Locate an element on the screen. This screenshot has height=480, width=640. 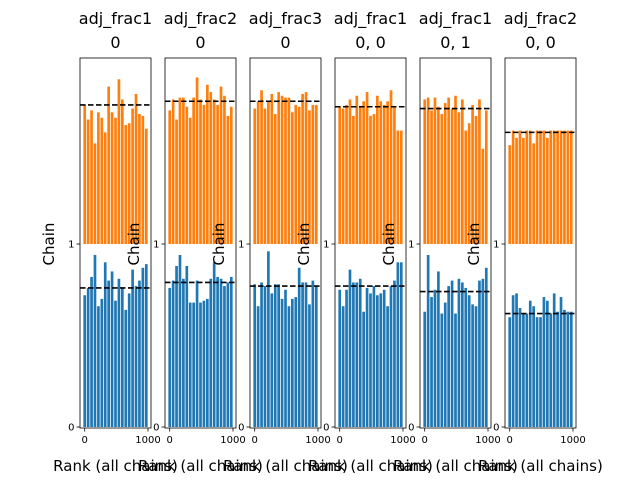
y-tick-label: 0 is located at coordinates (156, 428).